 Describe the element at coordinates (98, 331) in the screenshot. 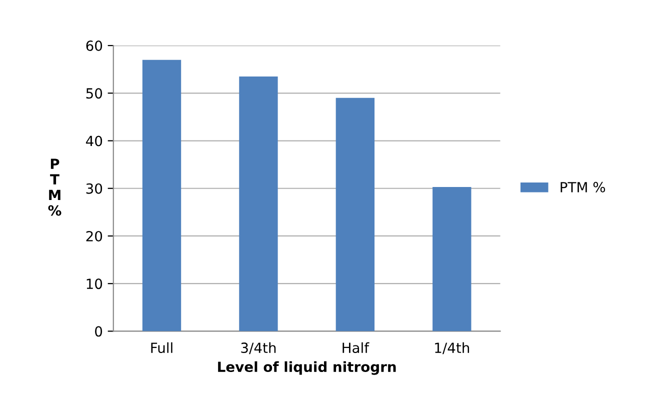

I see `y-tick-label: 0` at that location.